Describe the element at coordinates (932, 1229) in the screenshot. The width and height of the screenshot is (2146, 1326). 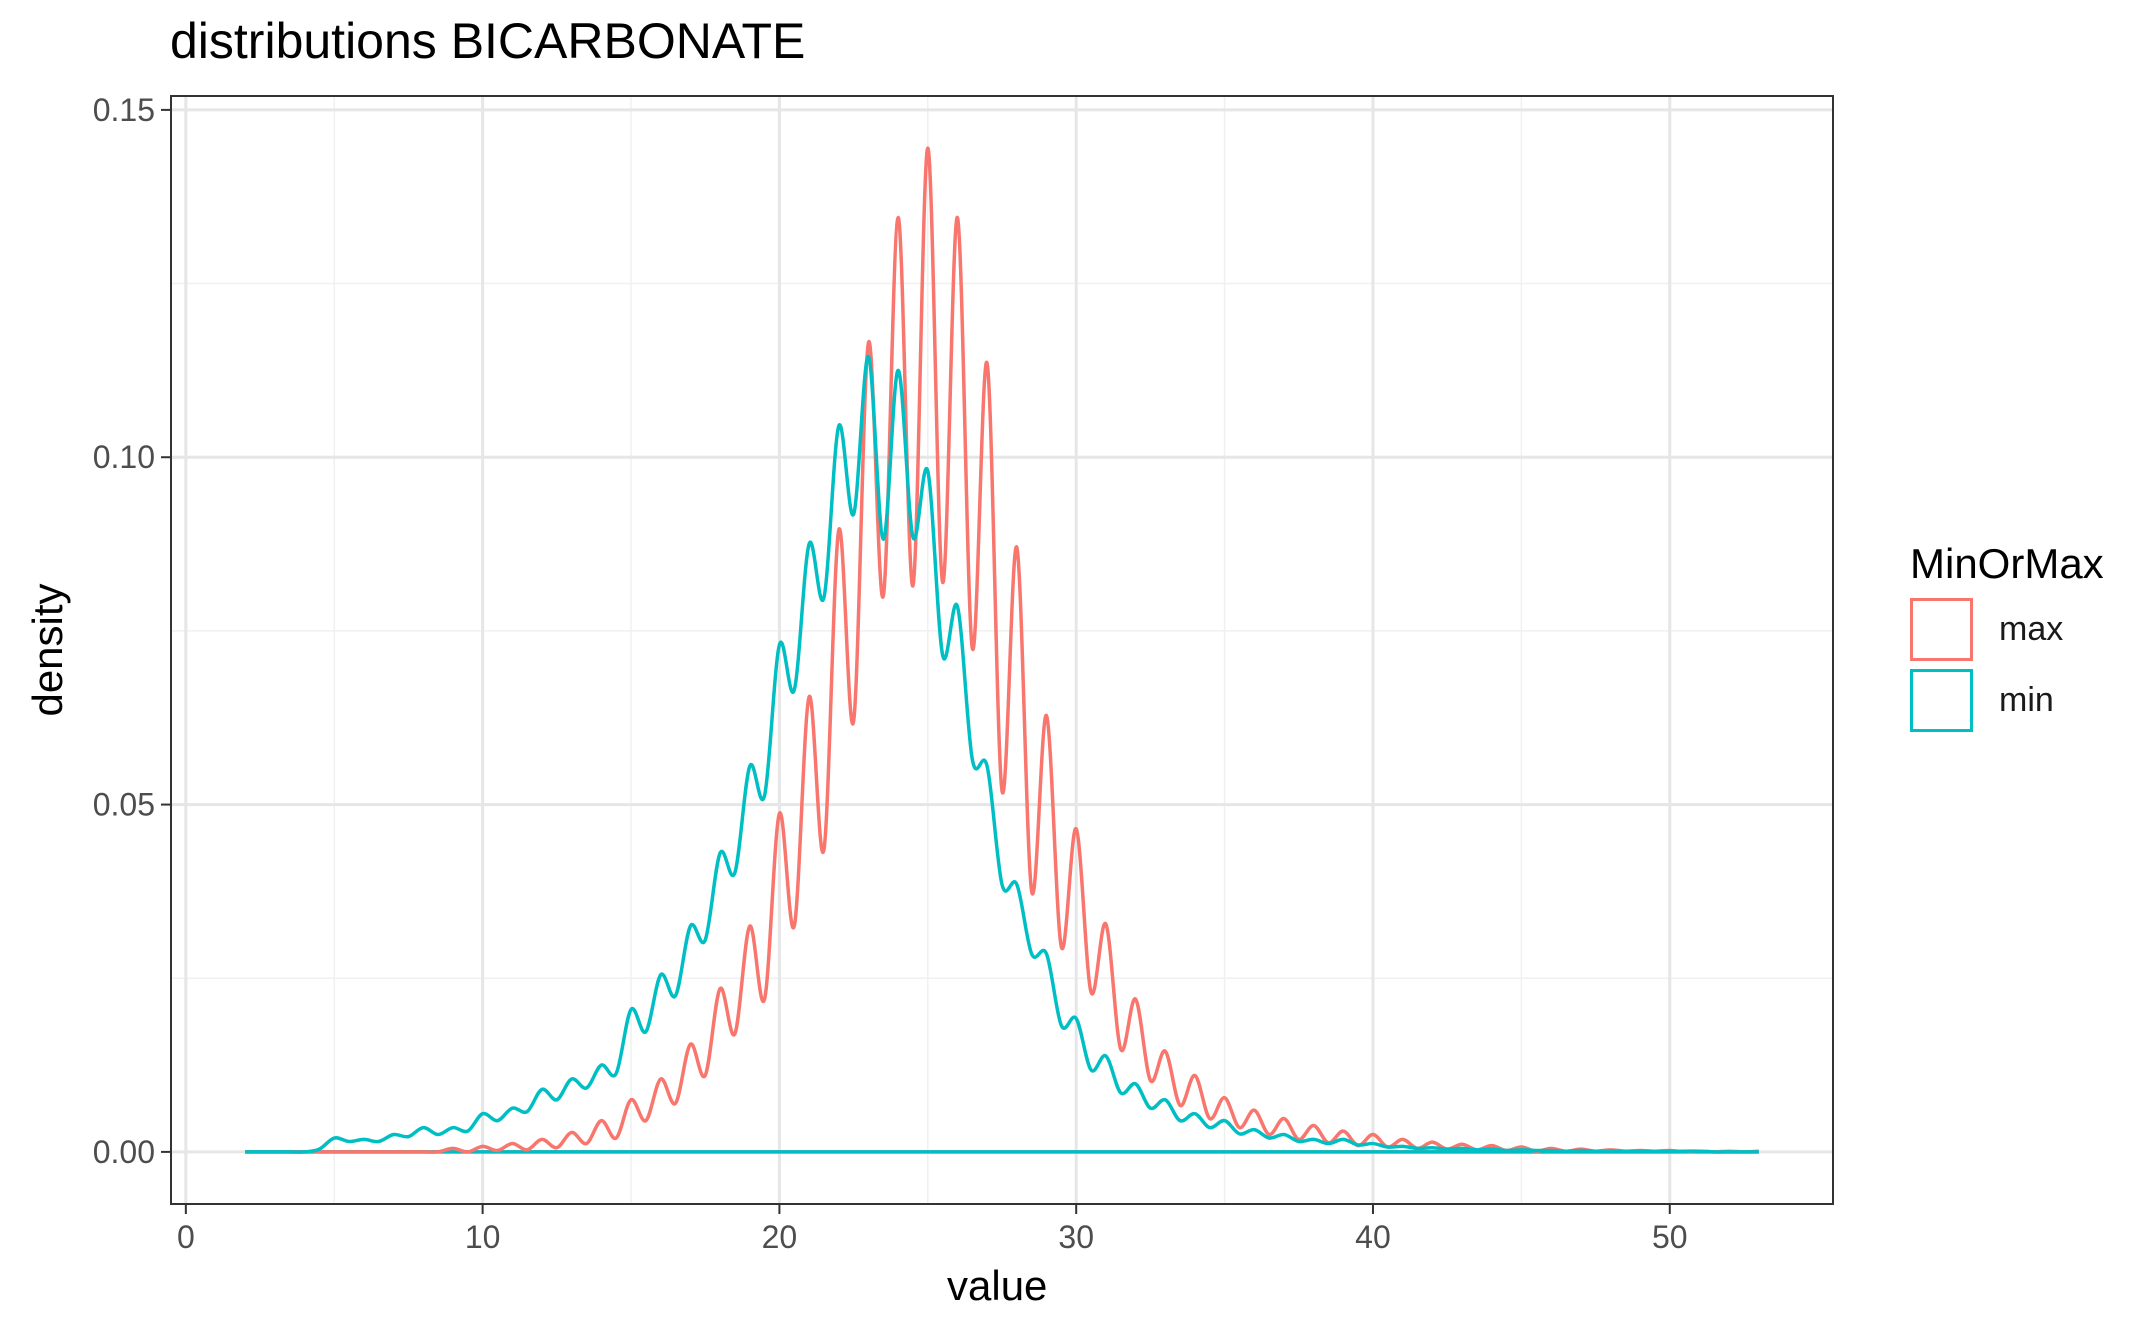
I see `x-axis: 0 10 20 30 40 50` at that location.